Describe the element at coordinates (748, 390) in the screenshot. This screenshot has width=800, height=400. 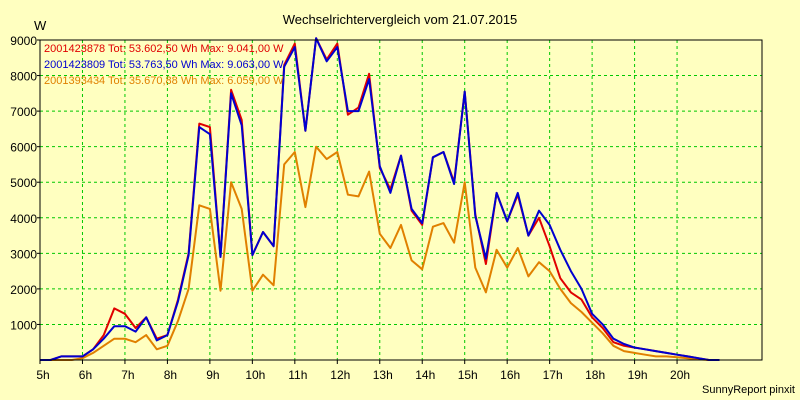
I see `credit-label: SunnyReport pinxit` at that location.